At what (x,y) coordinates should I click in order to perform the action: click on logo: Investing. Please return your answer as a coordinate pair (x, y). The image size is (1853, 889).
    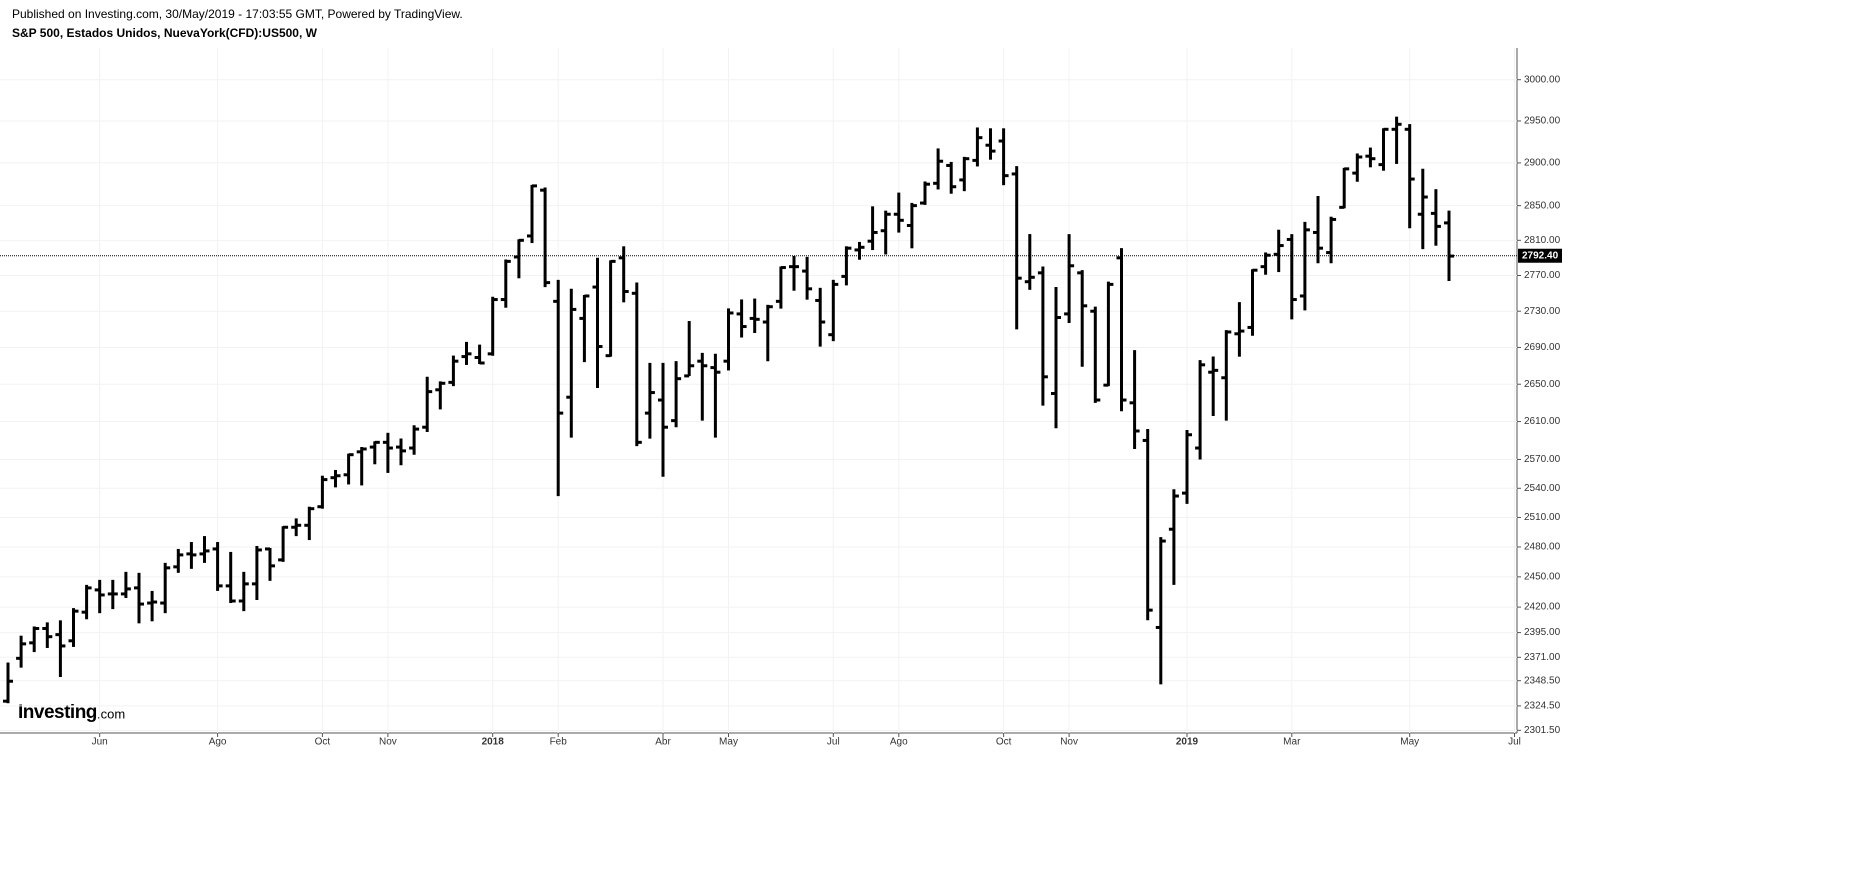
    Looking at the image, I should click on (57, 712).